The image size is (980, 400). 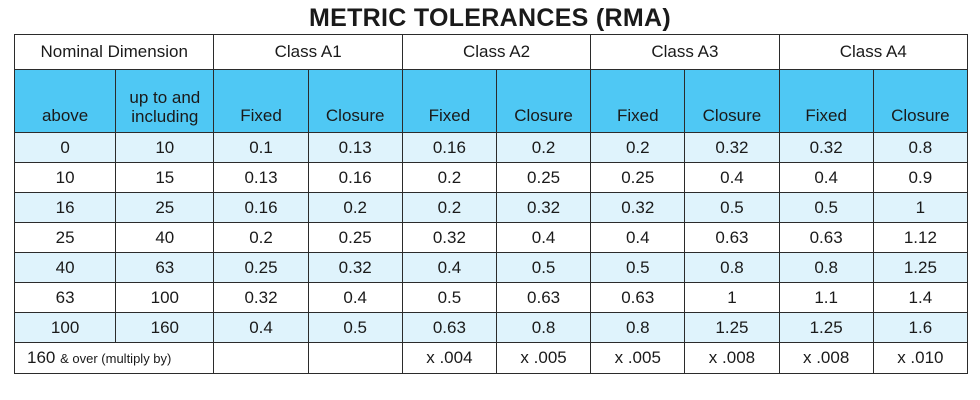 I want to click on table-cell: 15, so click(x=165, y=177).